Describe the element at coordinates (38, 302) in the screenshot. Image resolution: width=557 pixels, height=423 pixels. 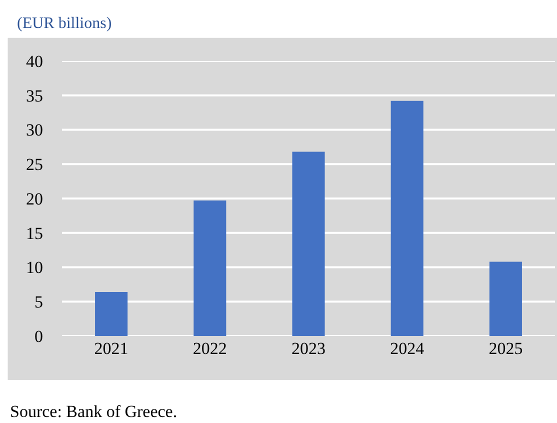
I see `y-tick-label: 5` at that location.